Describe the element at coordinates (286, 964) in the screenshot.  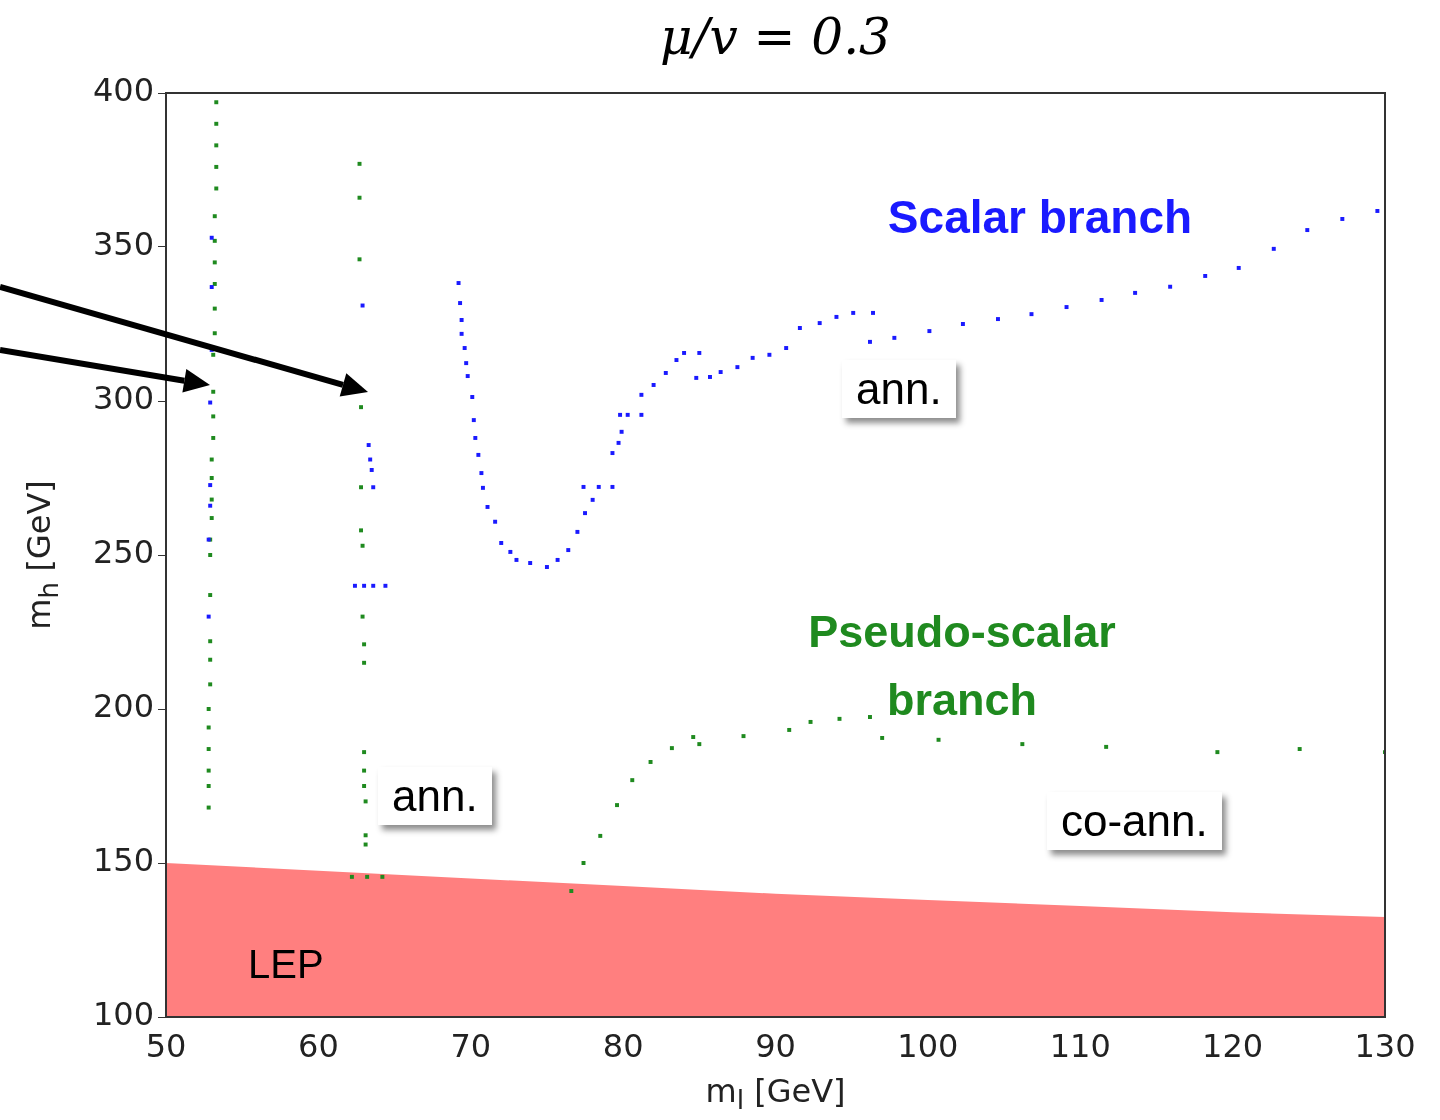
I see `annotation: LEP` at that location.